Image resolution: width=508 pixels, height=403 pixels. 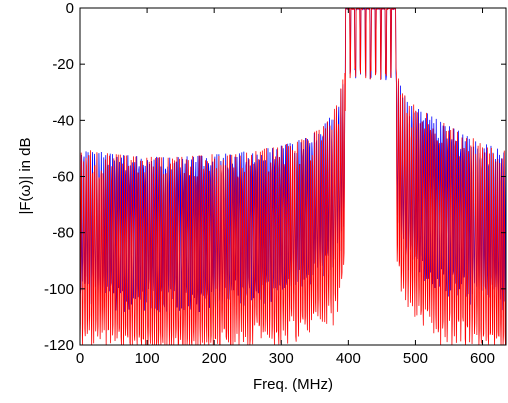 I want to click on y-tick-label: -40, so click(x=63, y=120).